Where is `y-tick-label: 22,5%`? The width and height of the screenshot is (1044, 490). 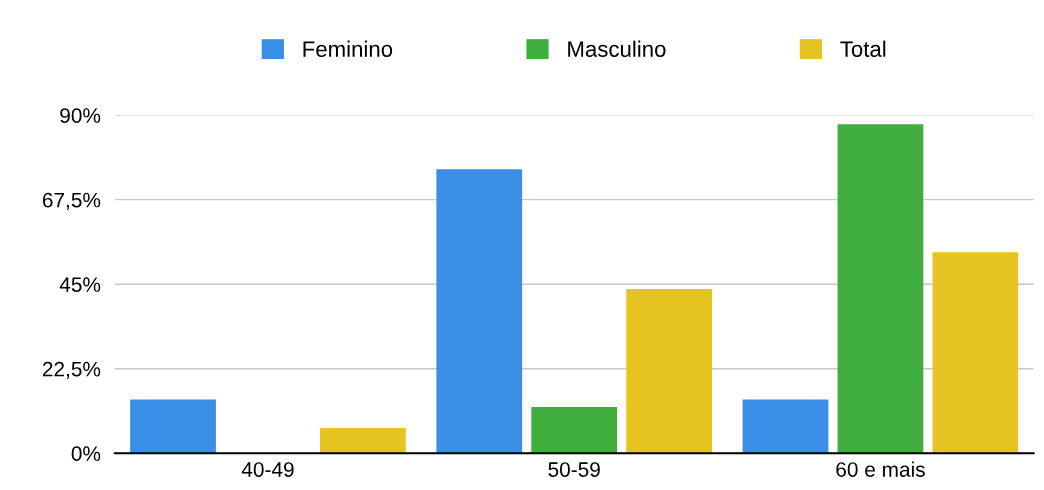
y-tick-label: 22,5% is located at coordinates (71, 370).